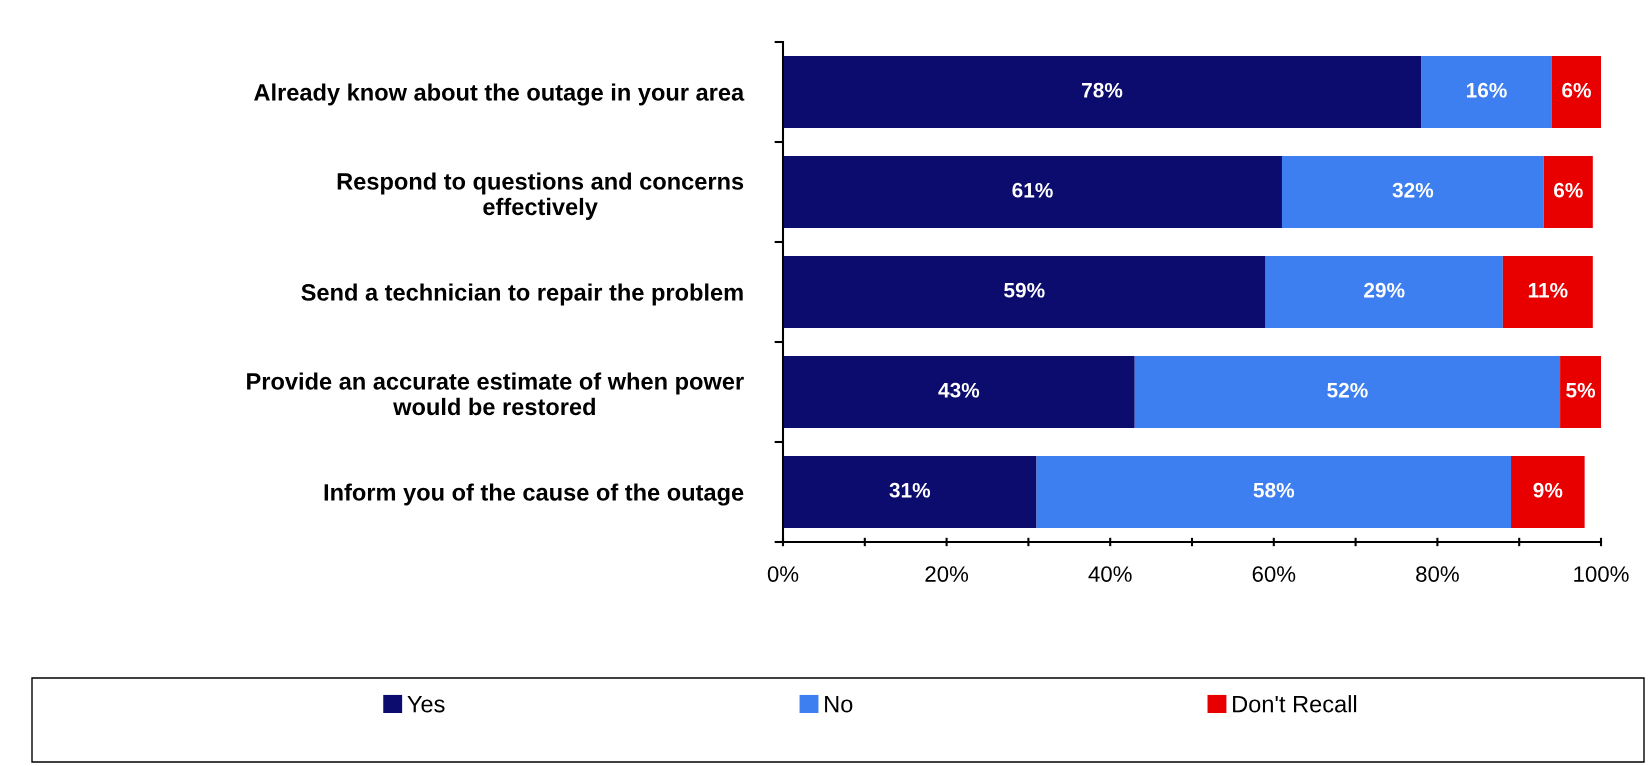 Image resolution: width=1649 pixels, height=766 pixels. Describe the element at coordinates (1601, 574) in the screenshot. I see `x-tick-label: 100%` at that location.